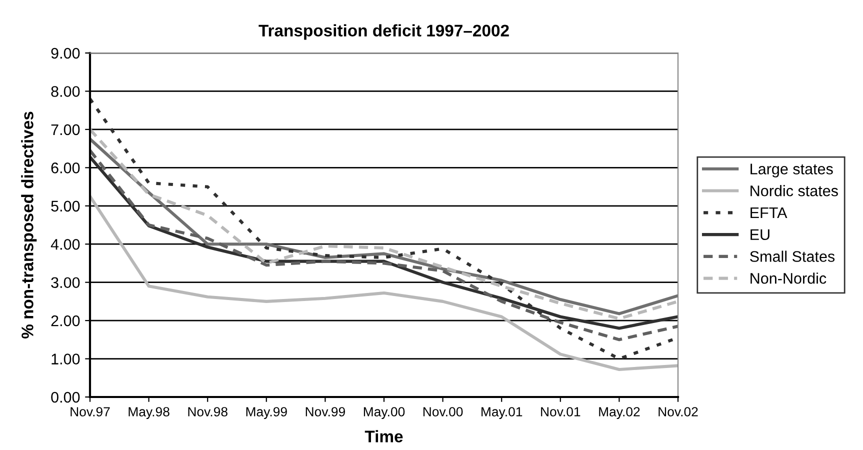  What do you see at coordinates (619, 413) in the screenshot?
I see `x-tick-label: May.02` at bounding box center [619, 413].